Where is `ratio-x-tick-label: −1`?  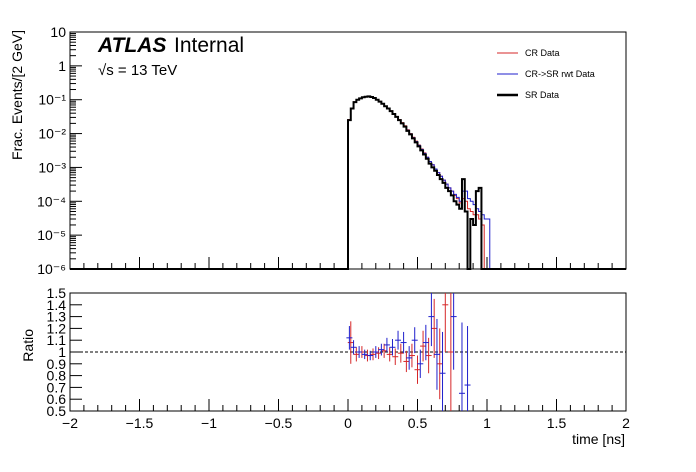
ratio-x-tick-label: −1 is located at coordinates (209, 423).